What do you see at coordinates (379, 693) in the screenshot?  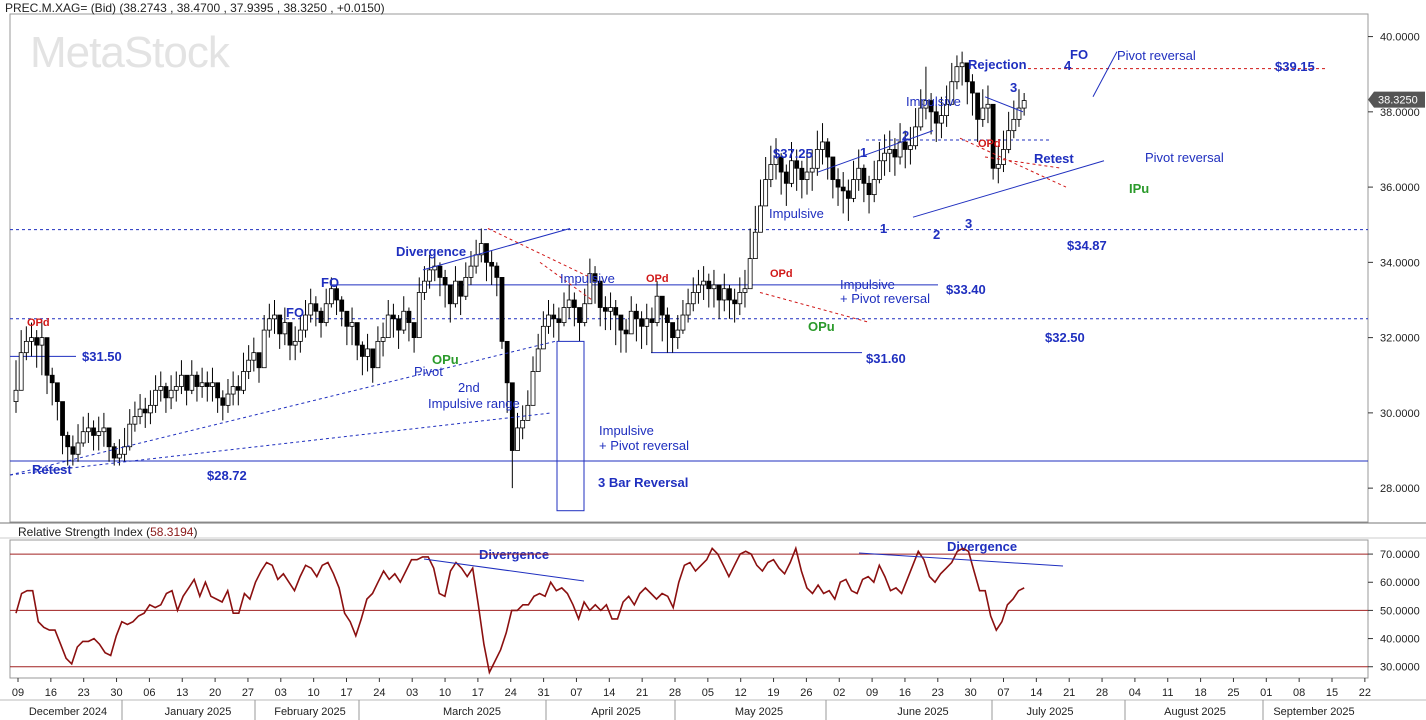 I see `day-tick-label: 24` at bounding box center [379, 693].